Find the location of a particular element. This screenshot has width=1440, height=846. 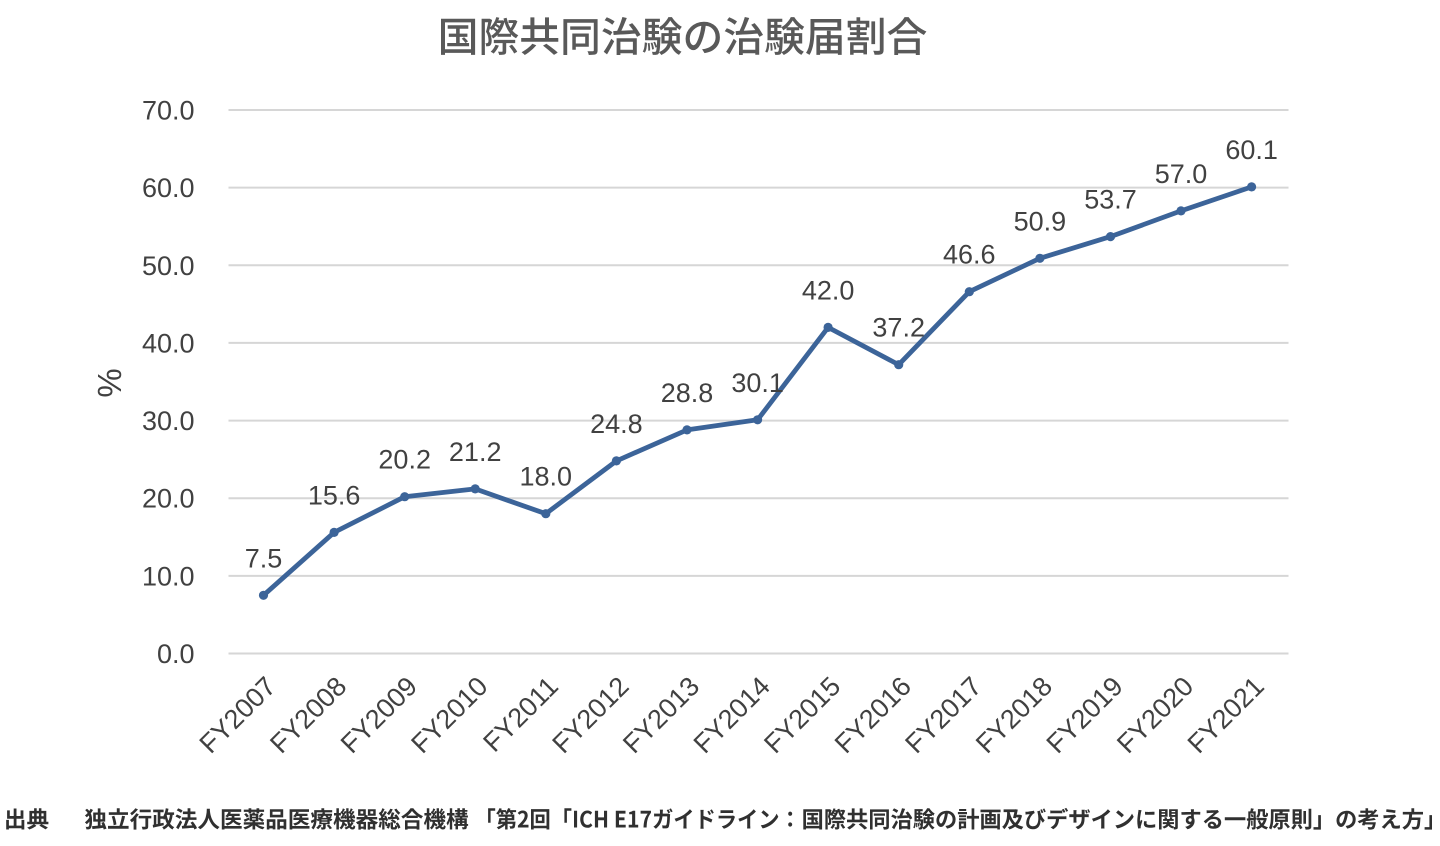

svg-text: 7.5 is located at coordinates (264, 558).